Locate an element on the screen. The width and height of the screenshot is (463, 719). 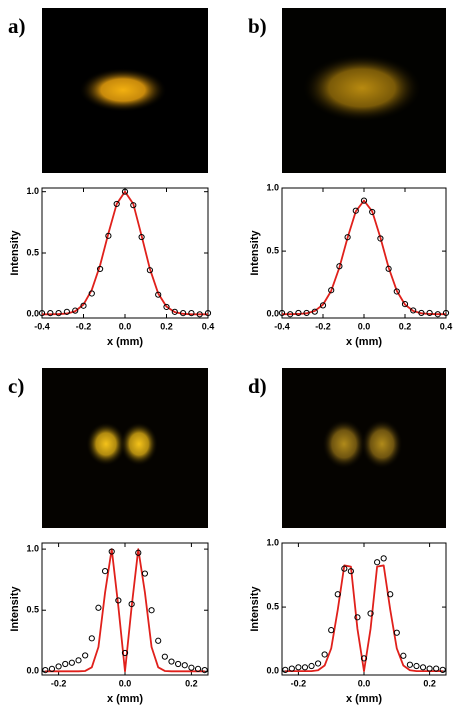
x-tick-label: 0.4 is located at coordinates (446, 326).